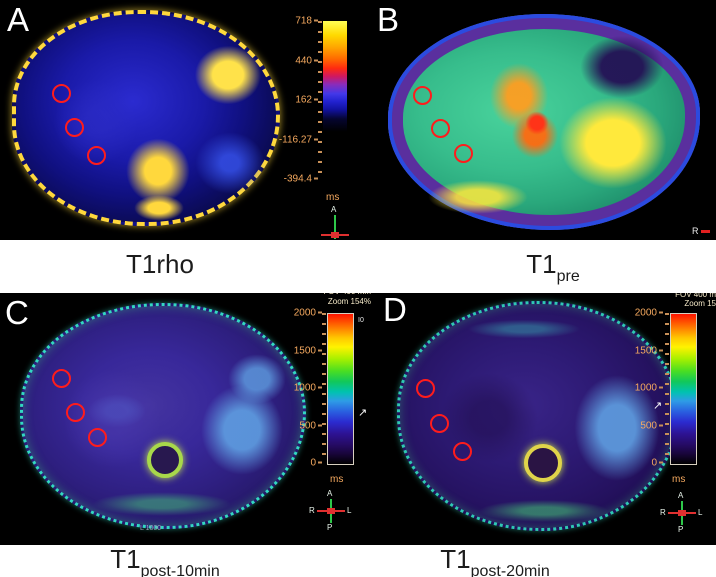  I want to click on colorbar-tick-label: 718, so click(306, 21).